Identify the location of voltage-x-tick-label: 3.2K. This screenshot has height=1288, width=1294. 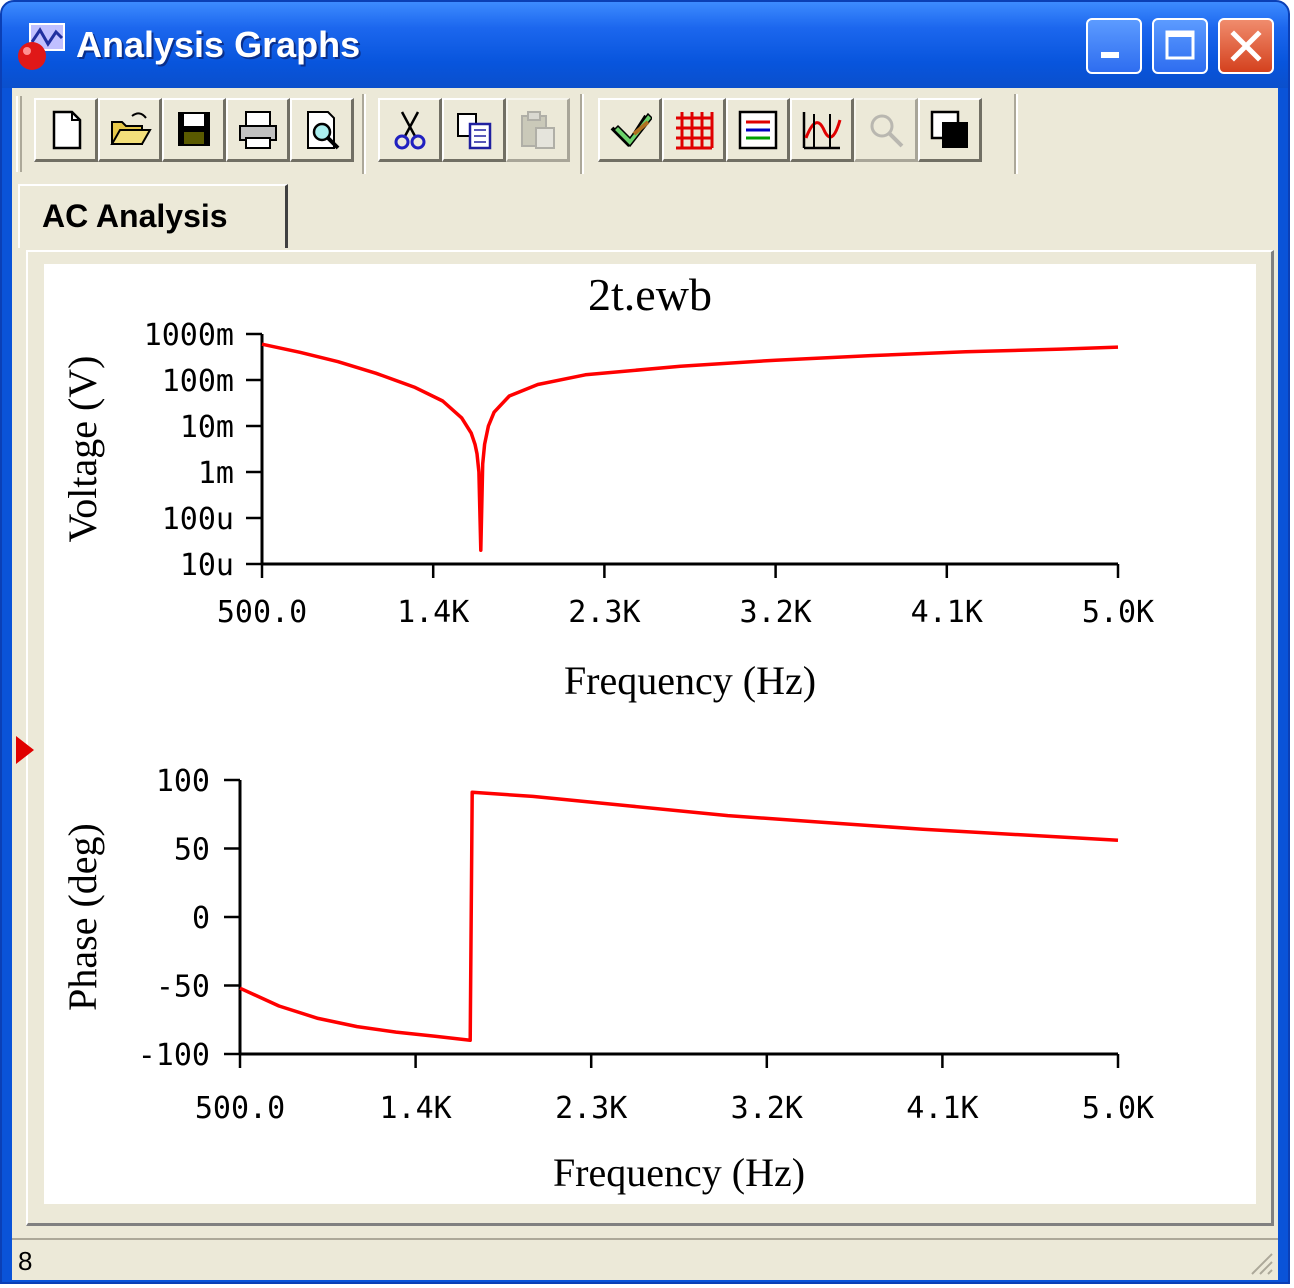
(775, 612).